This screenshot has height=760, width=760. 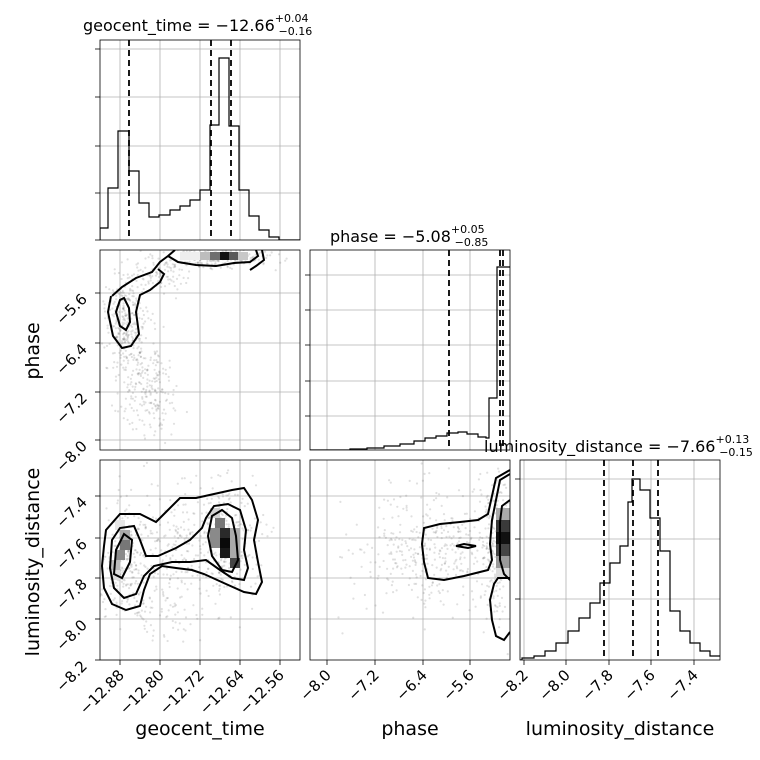 What do you see at coordinates (411, 685) in the screenshot?
I see `xtick-phase-6.4: −6.4` at bounding box center [411, 685].